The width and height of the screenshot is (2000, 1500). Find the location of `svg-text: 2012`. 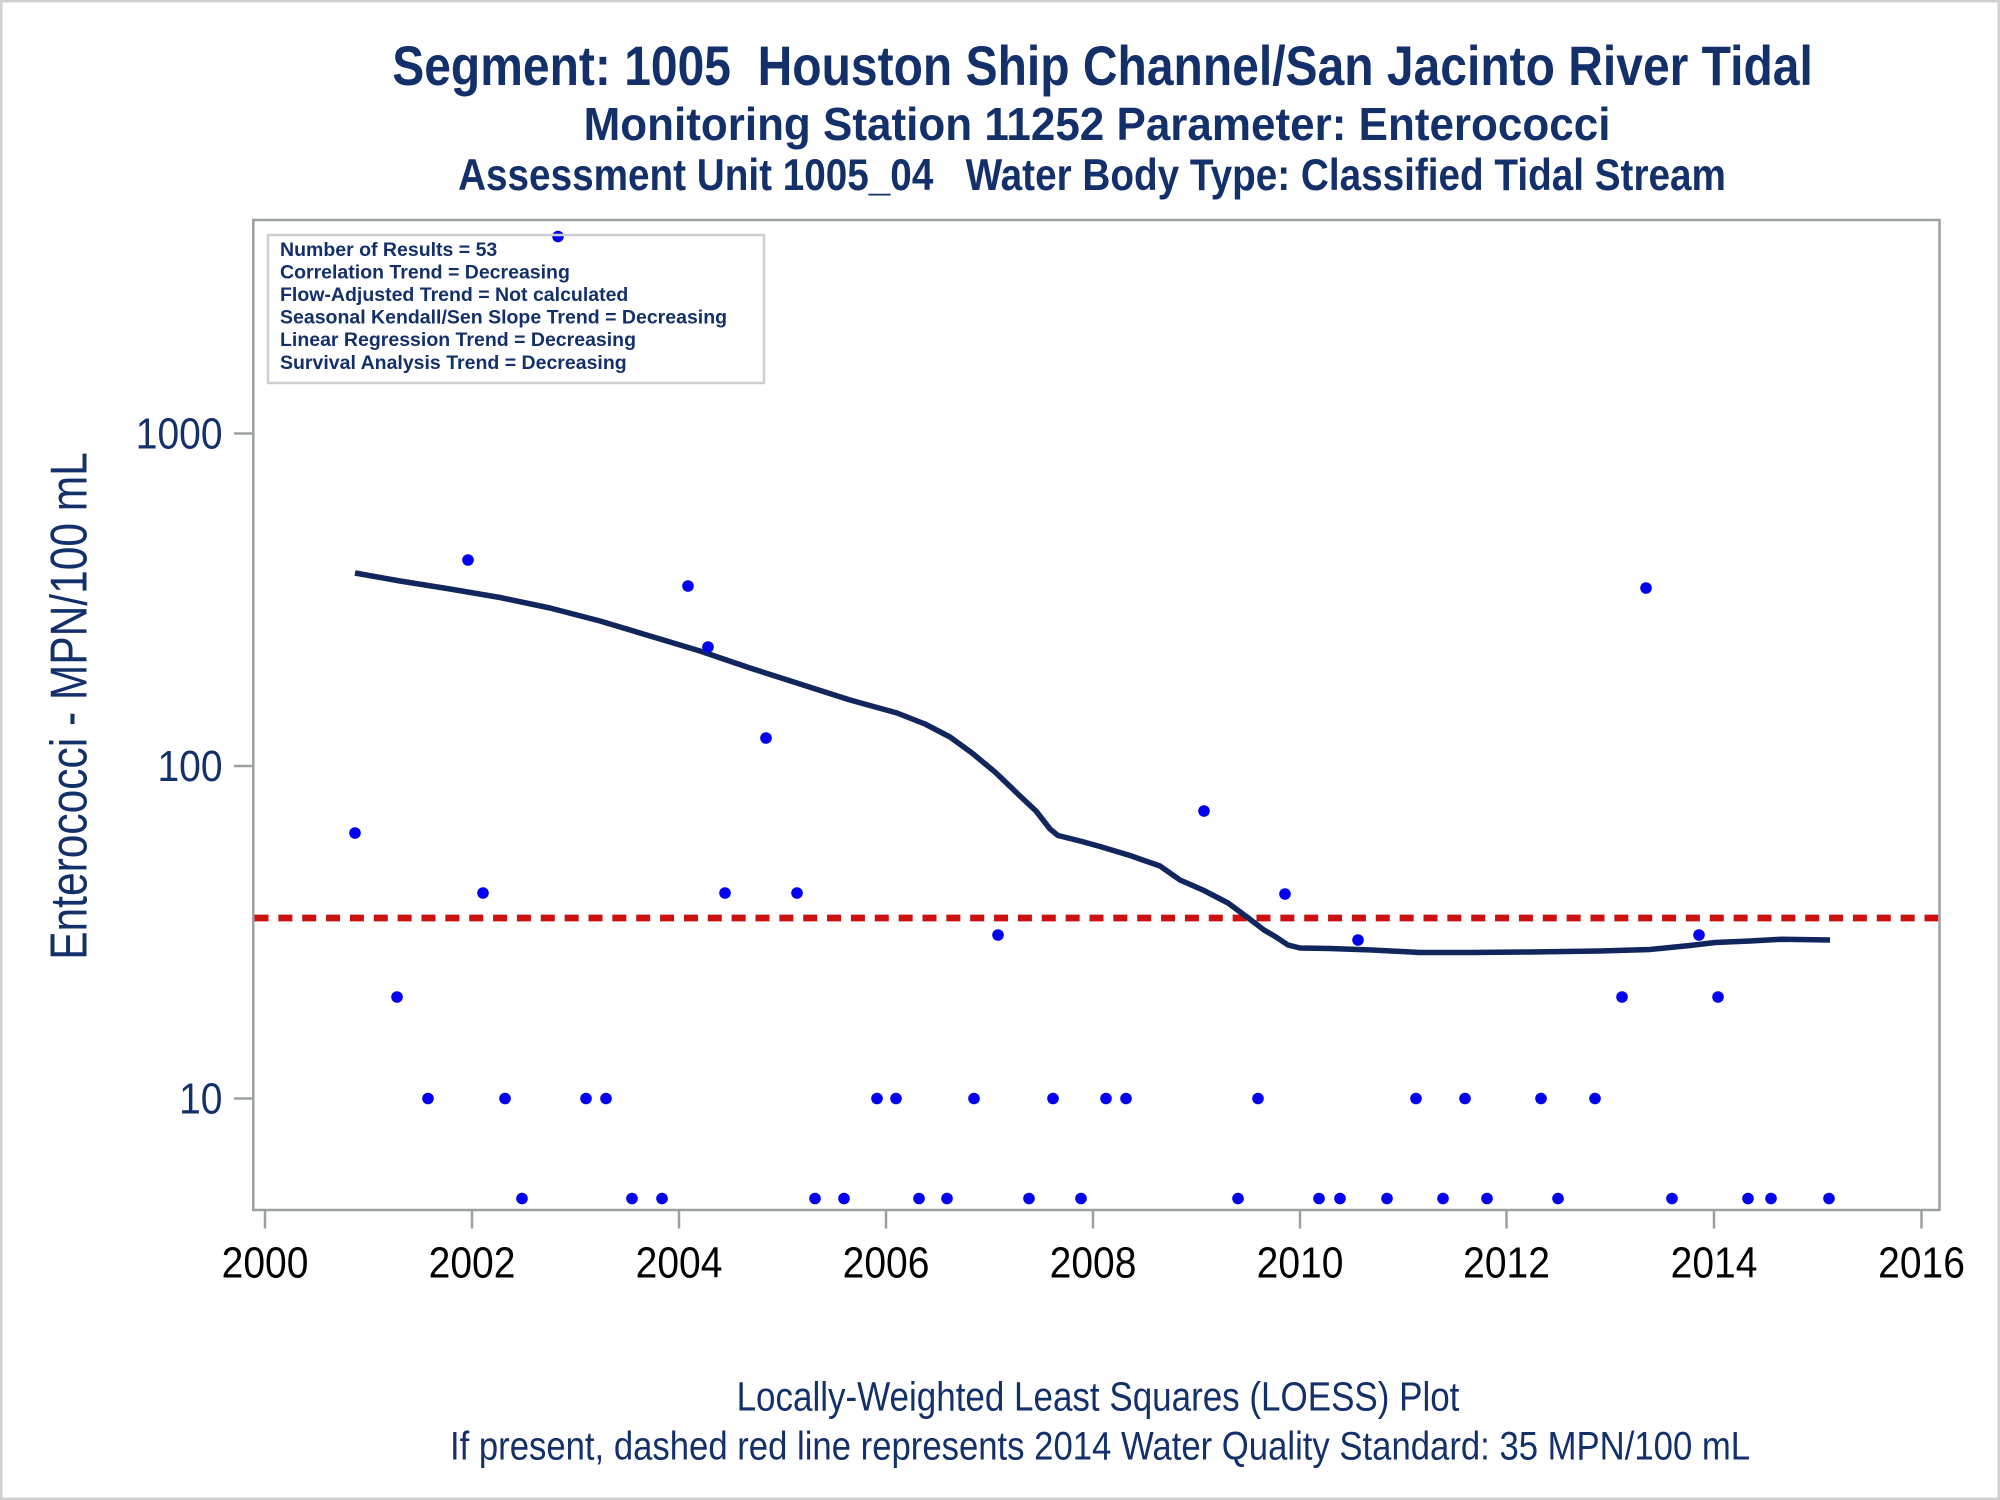

svg-text: 2012 is located at coordinates (1506, 1262).